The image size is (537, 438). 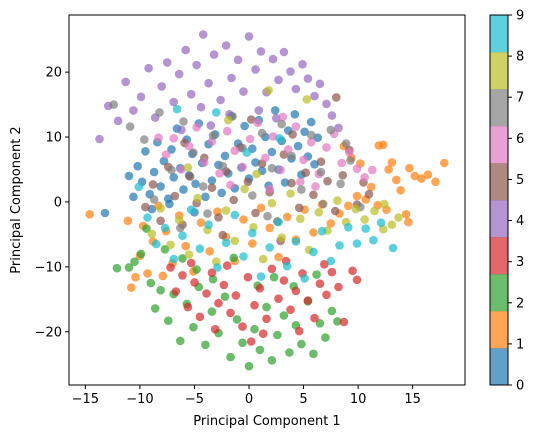 What do you see at coordinates (194, 399) in the screenshot?
I see `x-tick-label: −5` at bounding box center [194, 399].